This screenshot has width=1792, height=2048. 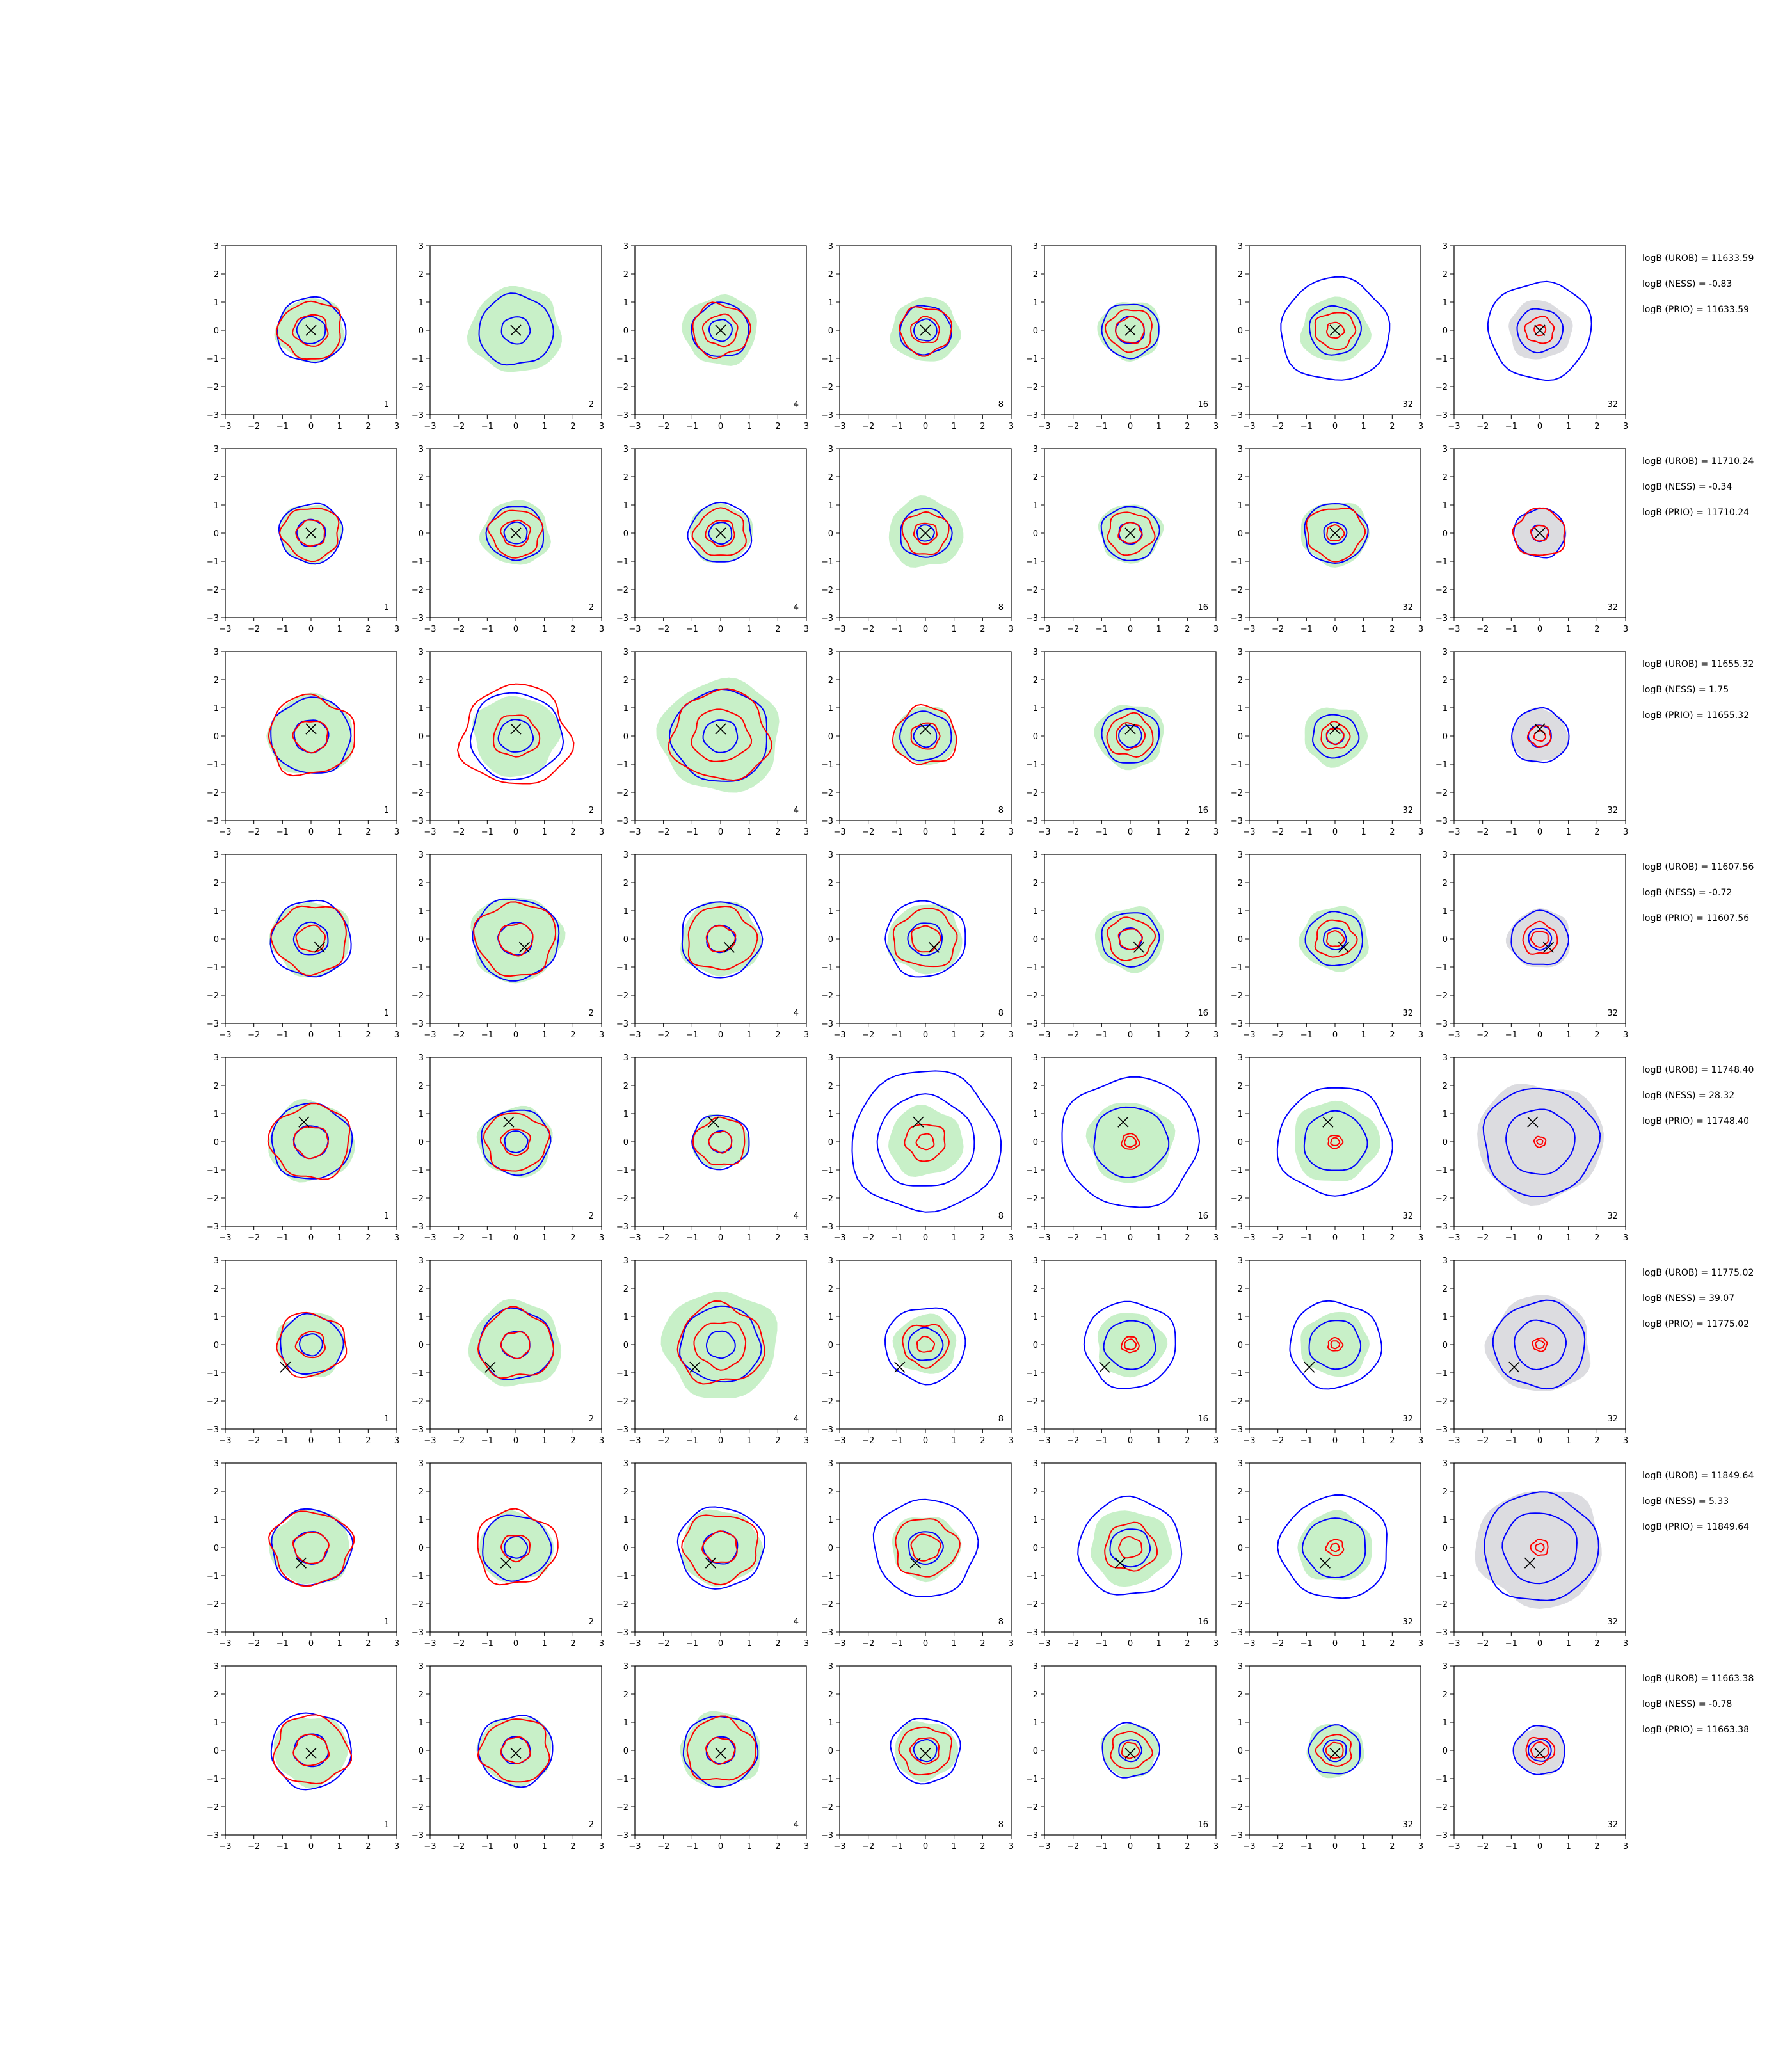 I want to click on panel: −3 3 −2 2 −1 1 0 0 1 −1 2 −2 3 −3 32, so click(x=1532, y=539).